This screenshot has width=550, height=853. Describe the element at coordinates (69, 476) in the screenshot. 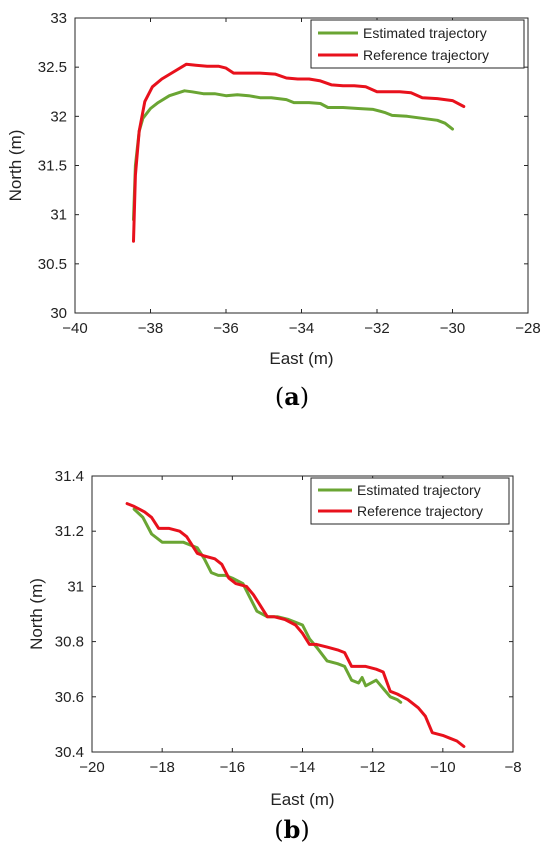

I see `ytick-label-b-5: 31.4` at that location.